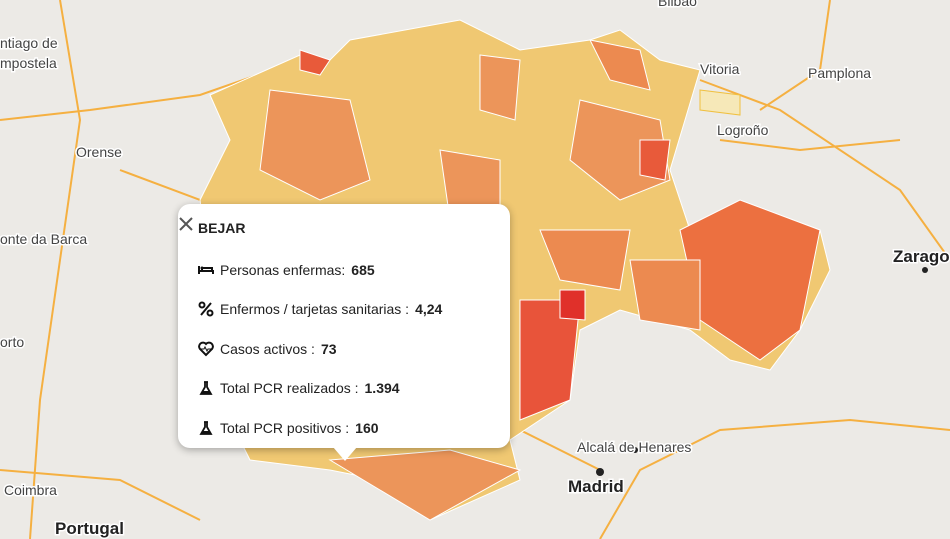 This screenshot has height=539, width=950. What do you see at coordinates (289, 388) in the screenshot?
I see `row-label: Total PCR realizados :` at bounding box center [289, 388].